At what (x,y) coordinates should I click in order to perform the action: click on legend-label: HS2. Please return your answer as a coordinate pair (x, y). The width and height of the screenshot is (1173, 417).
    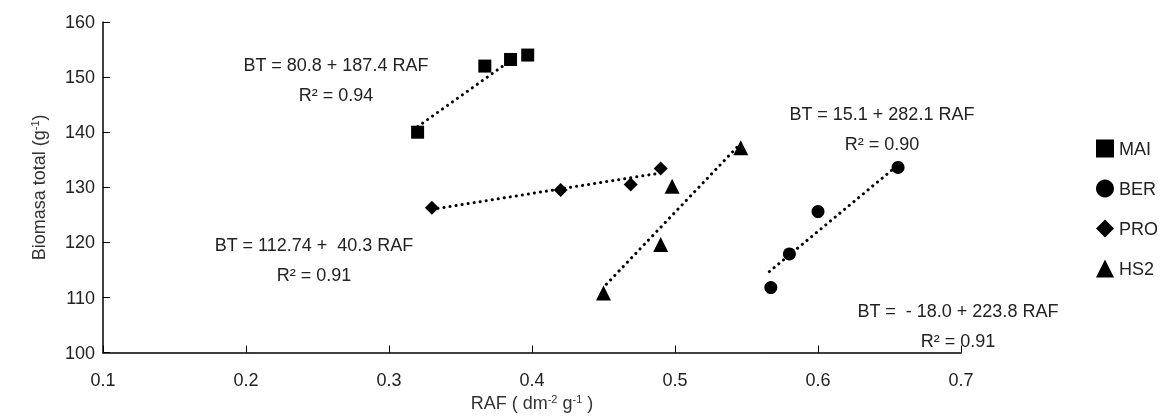
    Looking at the image, I should click on (1136, 268).